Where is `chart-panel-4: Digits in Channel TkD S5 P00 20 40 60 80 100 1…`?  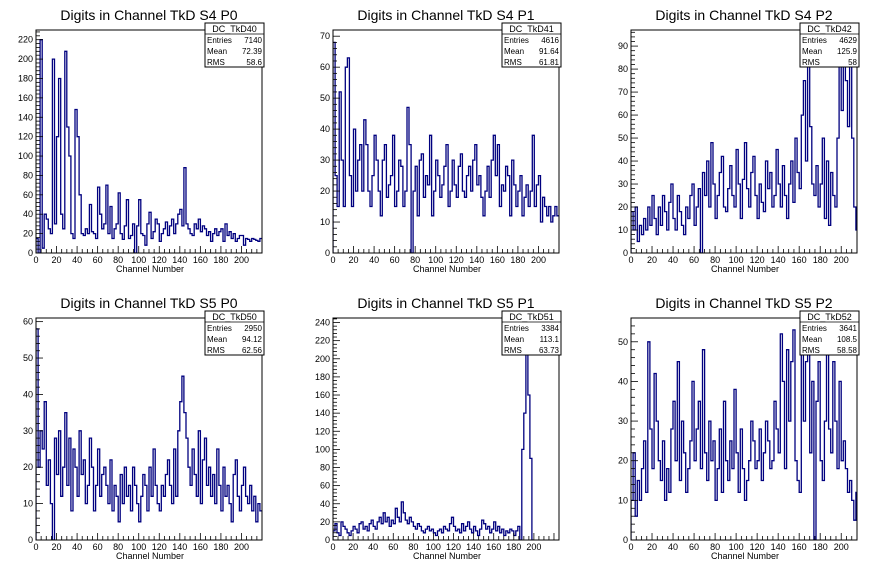
chart-panel-4: Digits in Channel TkD S5 P00 20 40 60 80 100 1… is located at coordinates (144, 428).